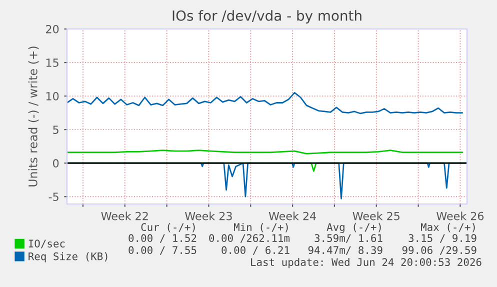 The width and height of the screenshot is (497, 287). I want to click on y-axis-title: Units read (-) / write (+), so click(33, 116).